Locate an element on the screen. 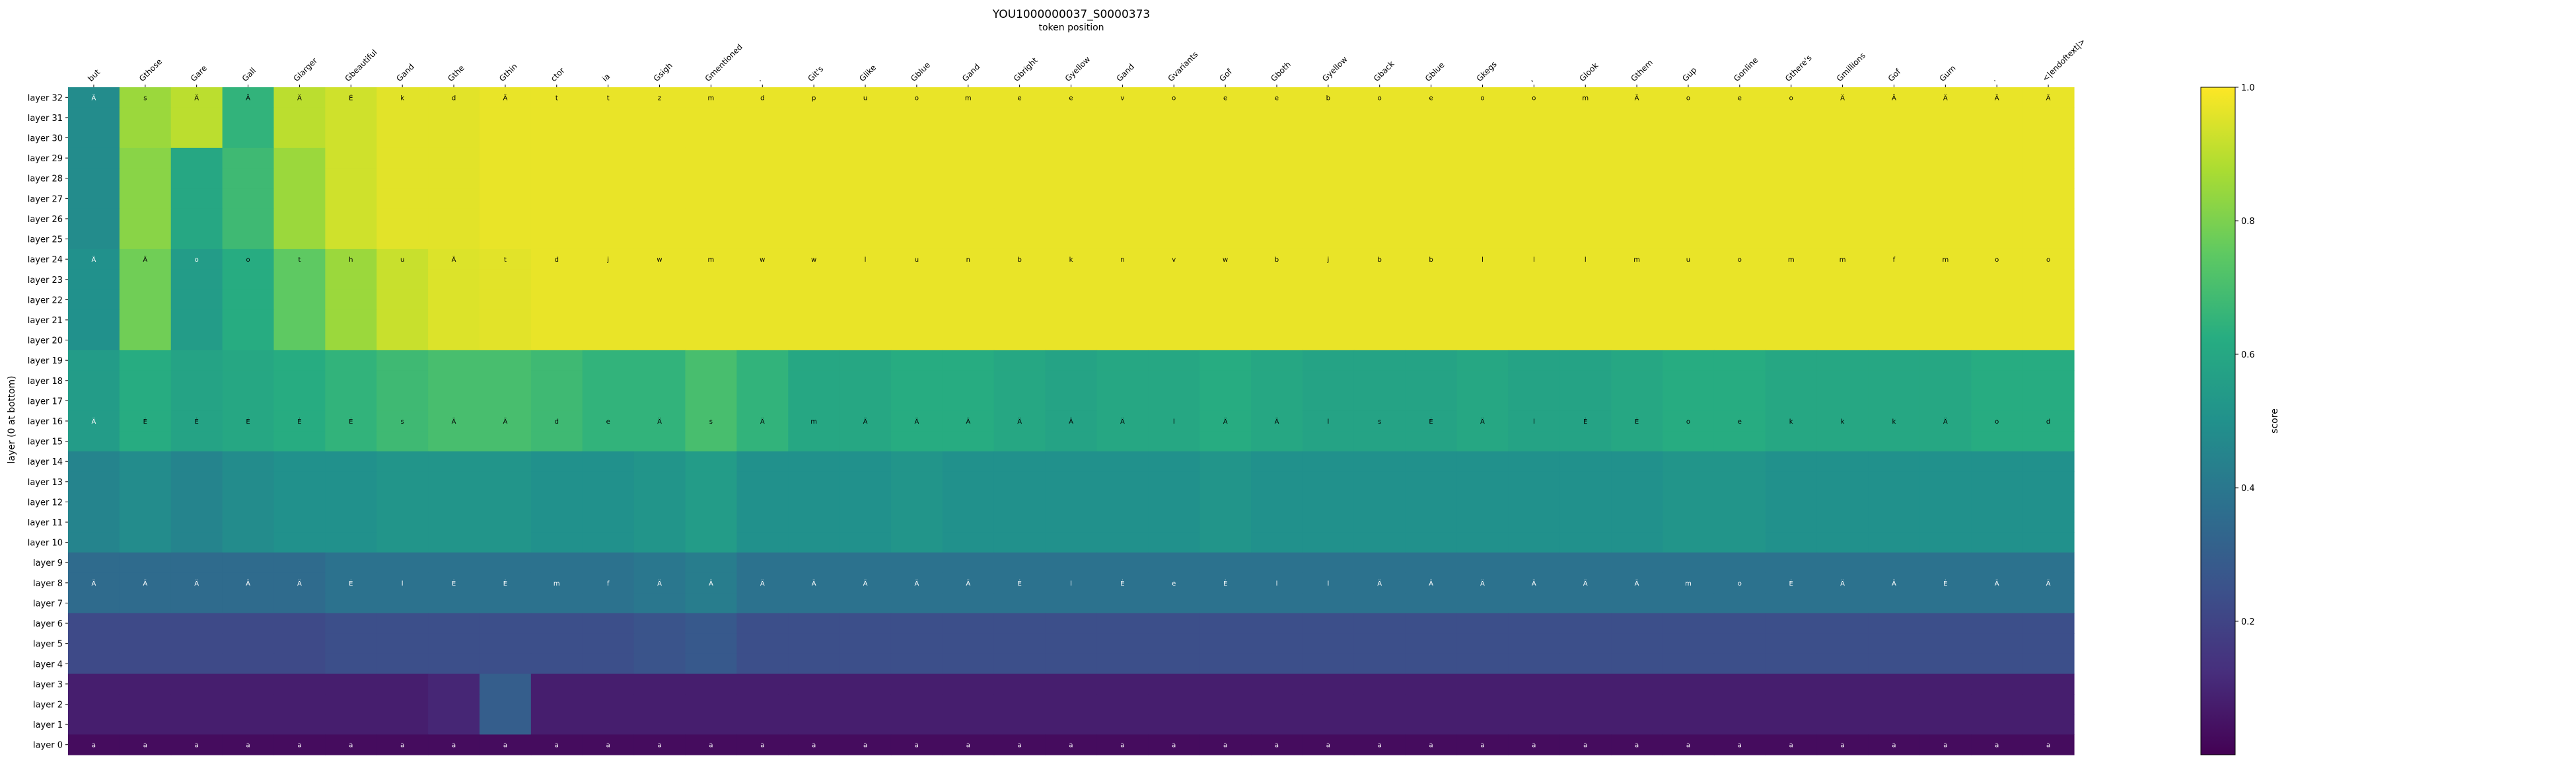 The image size is (2576, 766). y-tick-label: layer 28 is located at coordinates (45, 179).